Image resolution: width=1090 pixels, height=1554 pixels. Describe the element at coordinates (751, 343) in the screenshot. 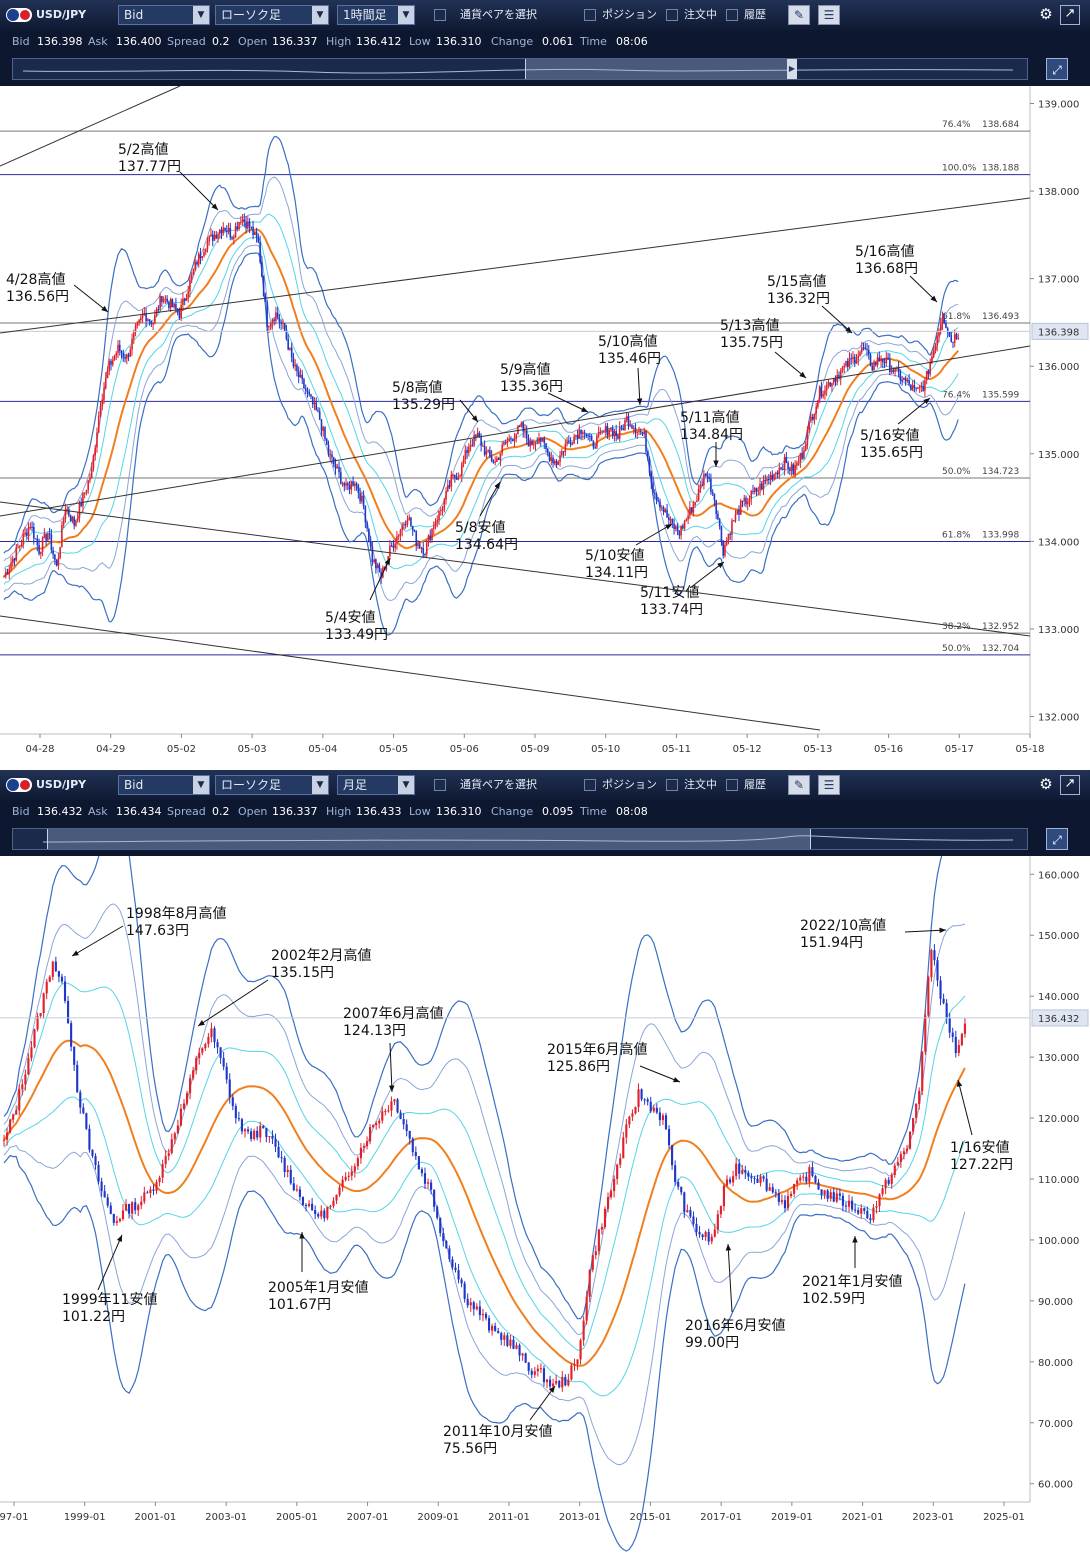

I see `annotation-value: 135.75円` at that location.